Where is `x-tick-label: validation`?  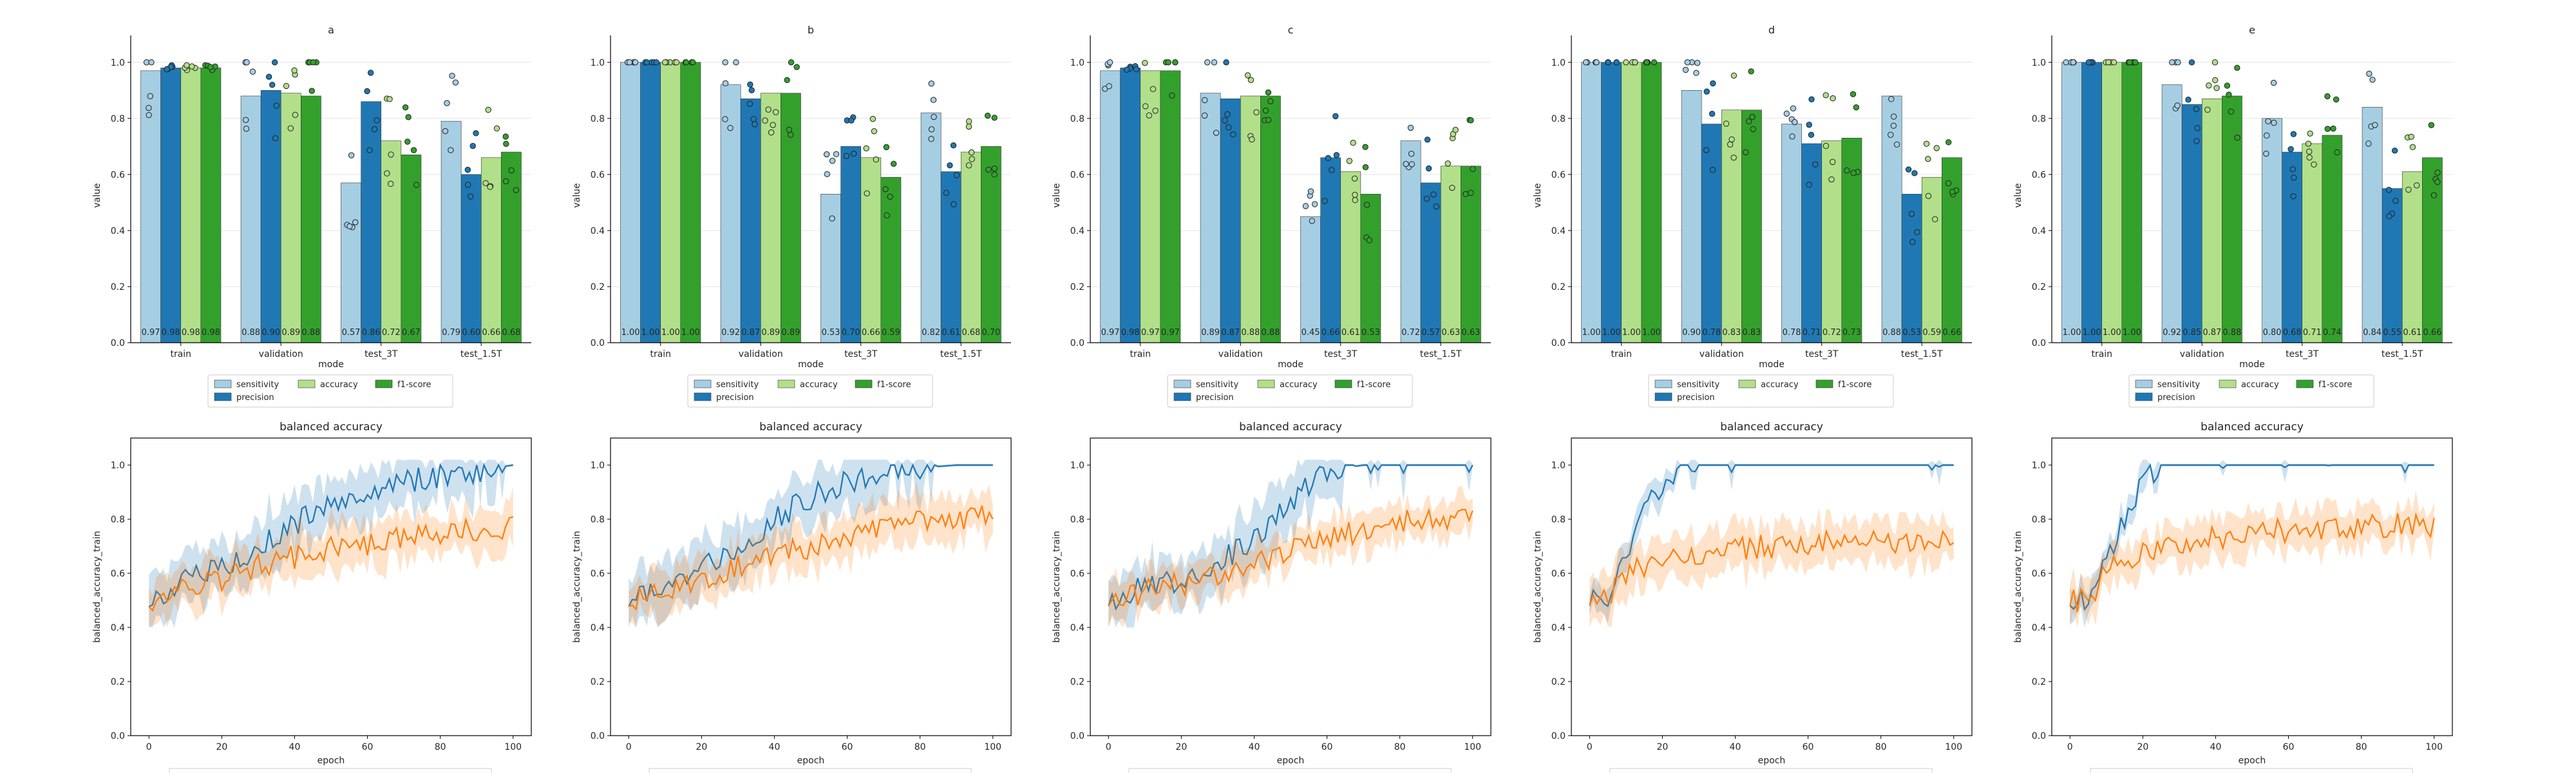 x-tick-label: validation is located at coordinates (281, 354).